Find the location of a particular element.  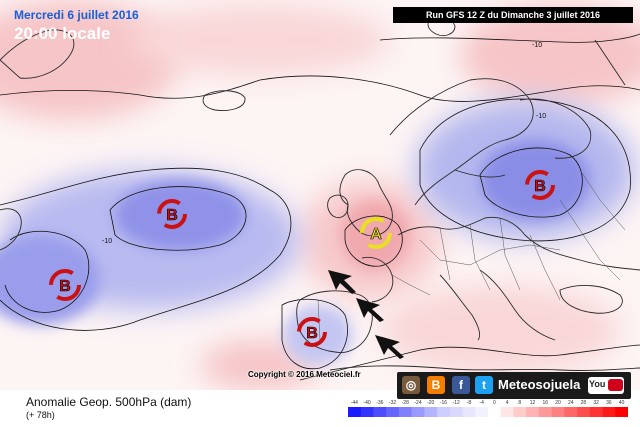

model-run-banner: Run GFS 12 Z du Dimanche 3 juillet 2016 is located at coordinates (513, 15).